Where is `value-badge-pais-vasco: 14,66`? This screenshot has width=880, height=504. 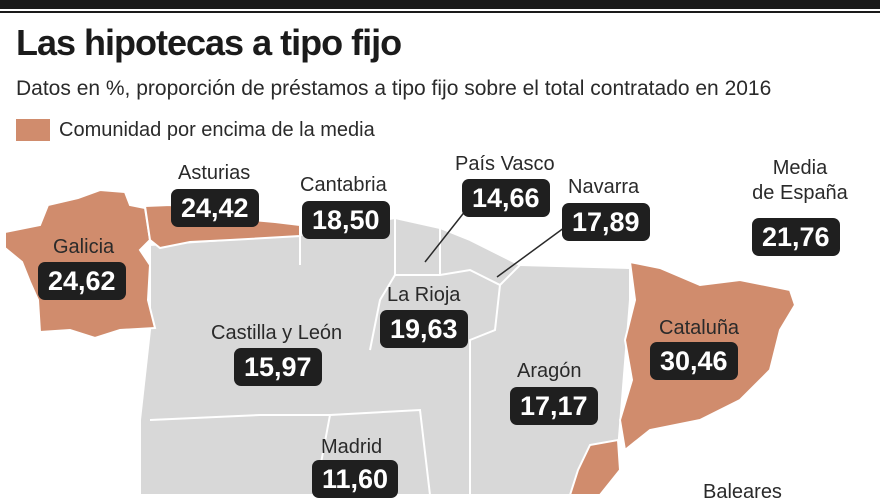 value-badge-pais-vasco: 14,66 is located at coordinates (506, 198).